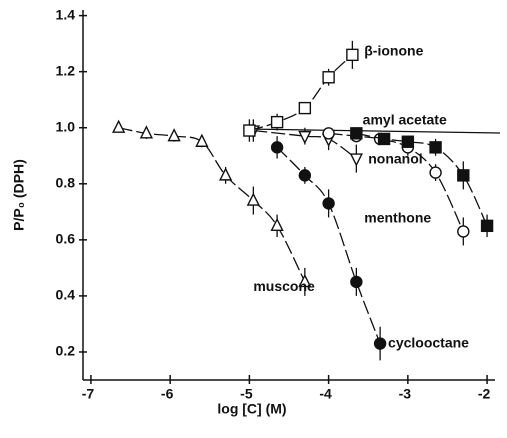 This screenshot has height=438, width=507. I want to click on series-label: nonanol, so click(395, 159).